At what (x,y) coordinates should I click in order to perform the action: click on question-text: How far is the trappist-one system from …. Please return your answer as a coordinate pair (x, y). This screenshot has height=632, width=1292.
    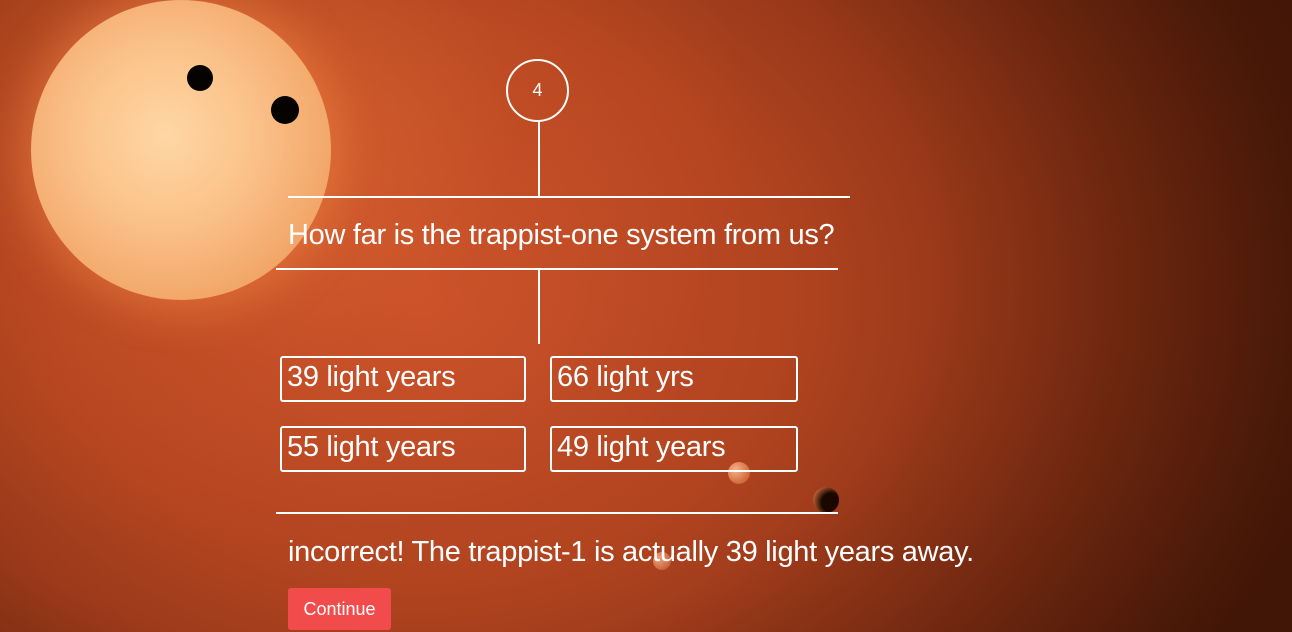
    Looking at the image, I should click on (561, 235).